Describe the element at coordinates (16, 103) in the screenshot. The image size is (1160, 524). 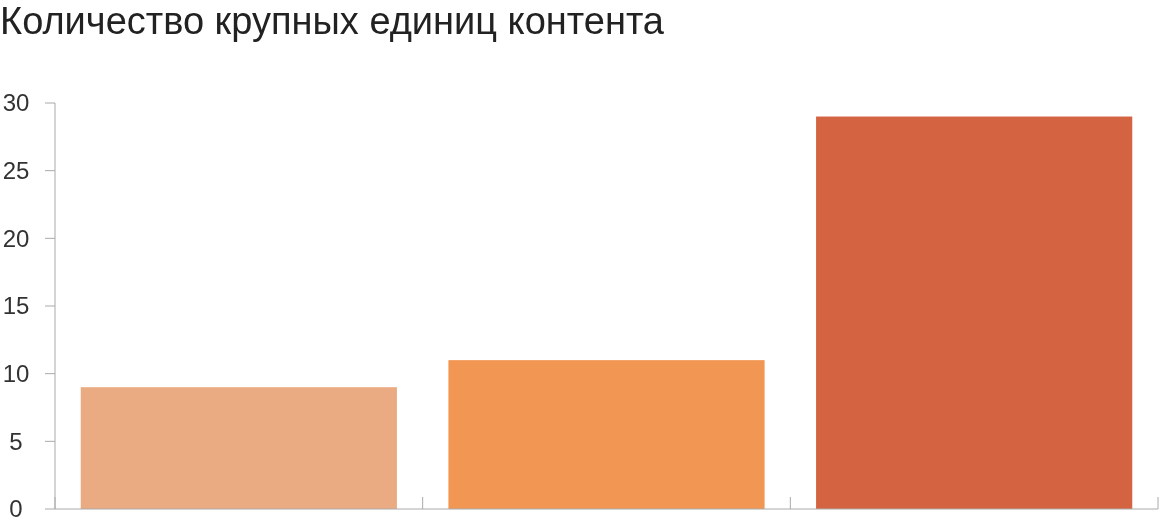
I see `y-tick-label: 30` at that location.